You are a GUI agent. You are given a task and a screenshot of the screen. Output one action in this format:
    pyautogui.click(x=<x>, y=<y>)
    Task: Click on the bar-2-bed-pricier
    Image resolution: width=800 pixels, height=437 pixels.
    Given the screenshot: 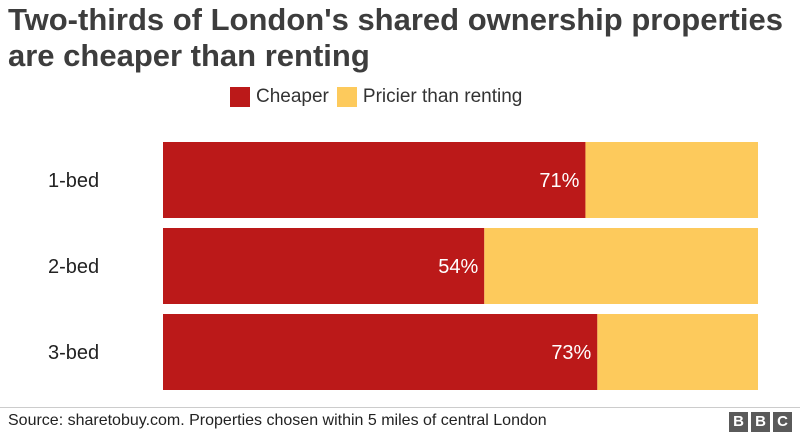 What is the action you would take?
    pyautogui.click(x=621, y=266)
    